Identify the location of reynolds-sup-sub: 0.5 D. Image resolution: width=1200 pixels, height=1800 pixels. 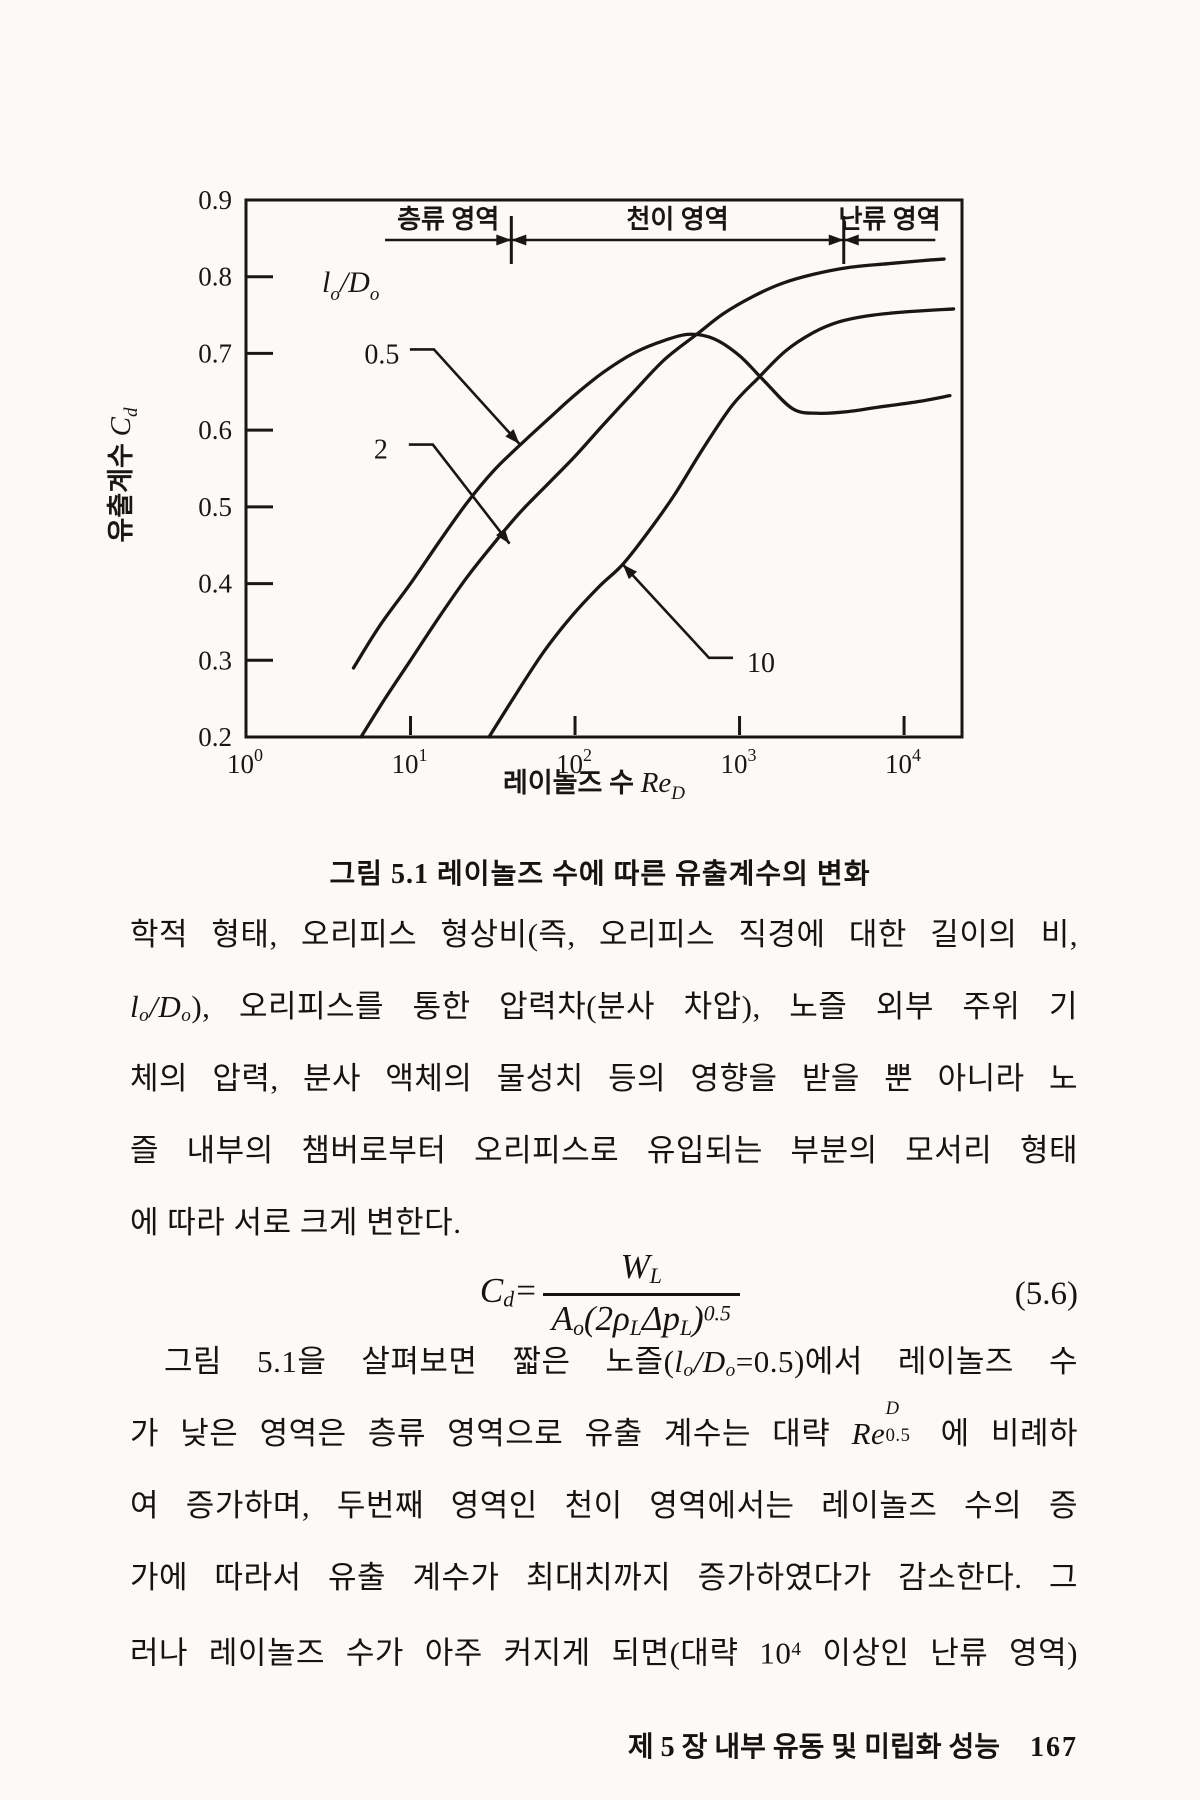
(898, 1422).